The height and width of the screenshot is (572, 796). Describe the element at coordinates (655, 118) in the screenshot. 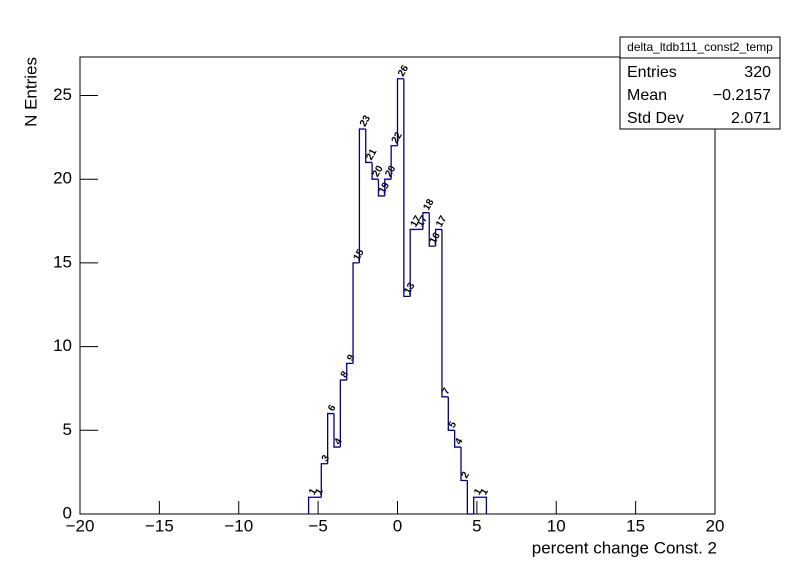

I see `stats-key: Std Dev` at that location.